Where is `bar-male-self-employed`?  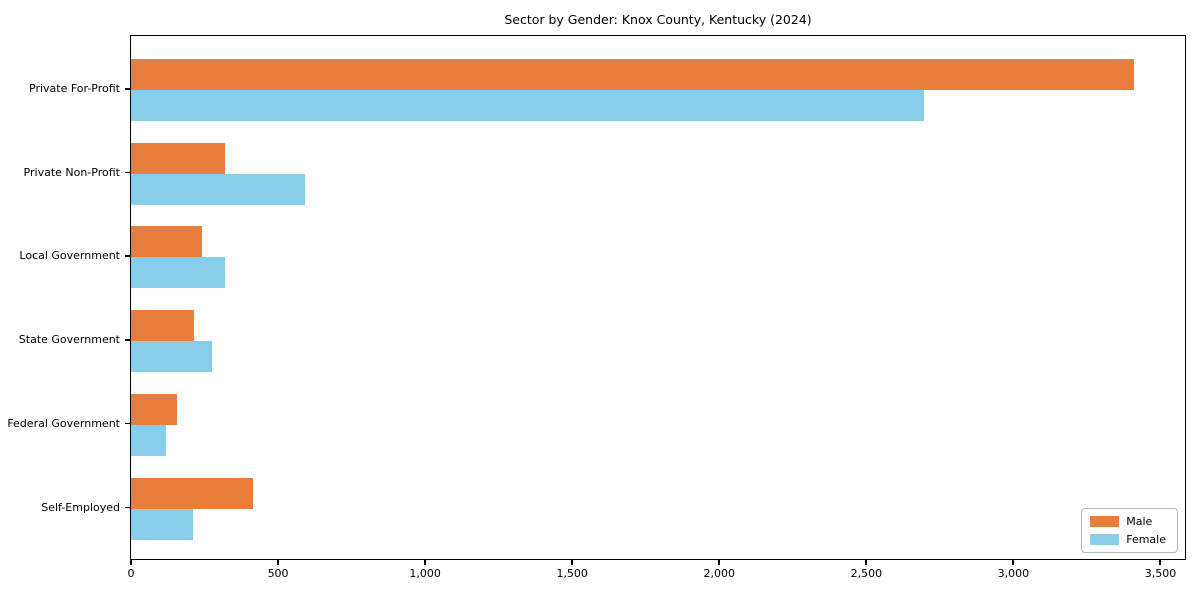 bar-male-self-employed is located at coordinates (192, 493).